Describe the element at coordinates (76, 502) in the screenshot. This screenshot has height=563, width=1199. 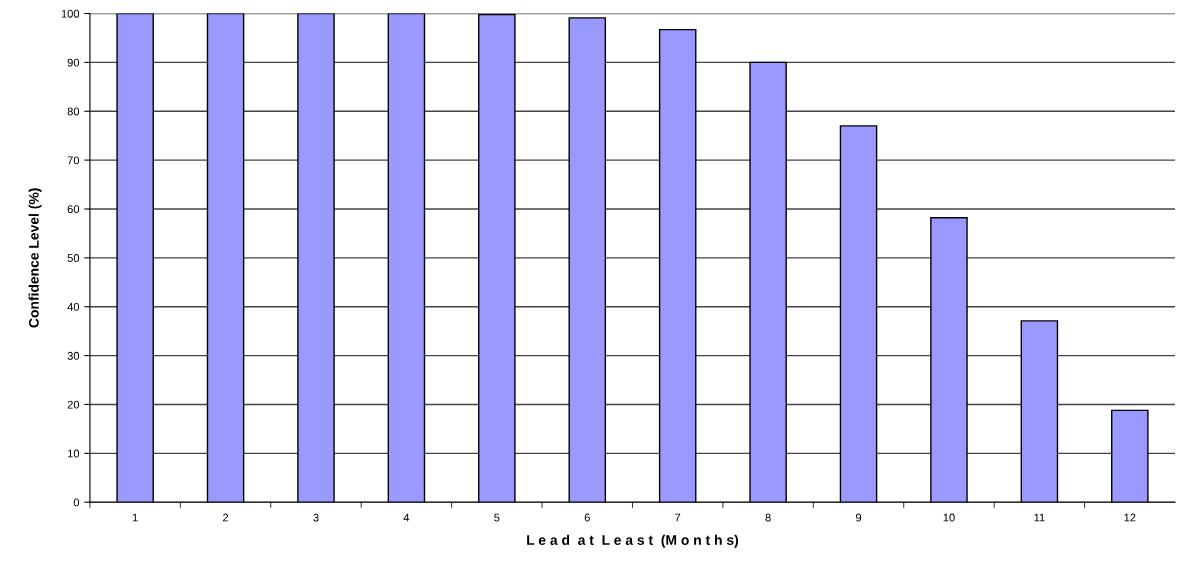
I see `y-tick-label: 0` at that location.